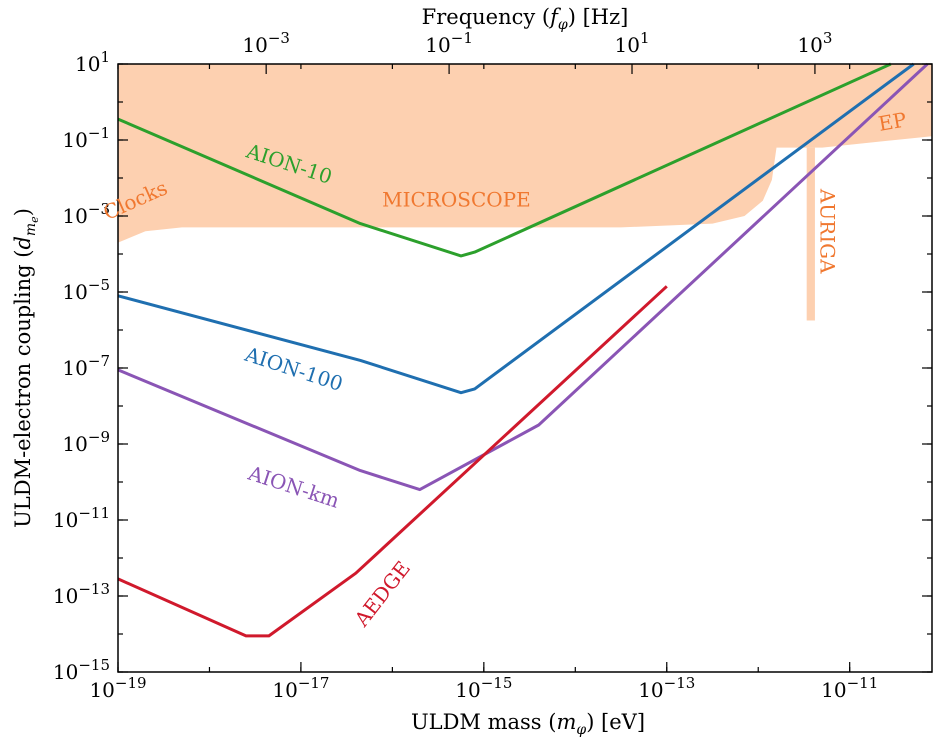 The height and width of the screenshot is (741, 943). I want to click on y-tick-label: 10⁻⁵, so click(86, 290).